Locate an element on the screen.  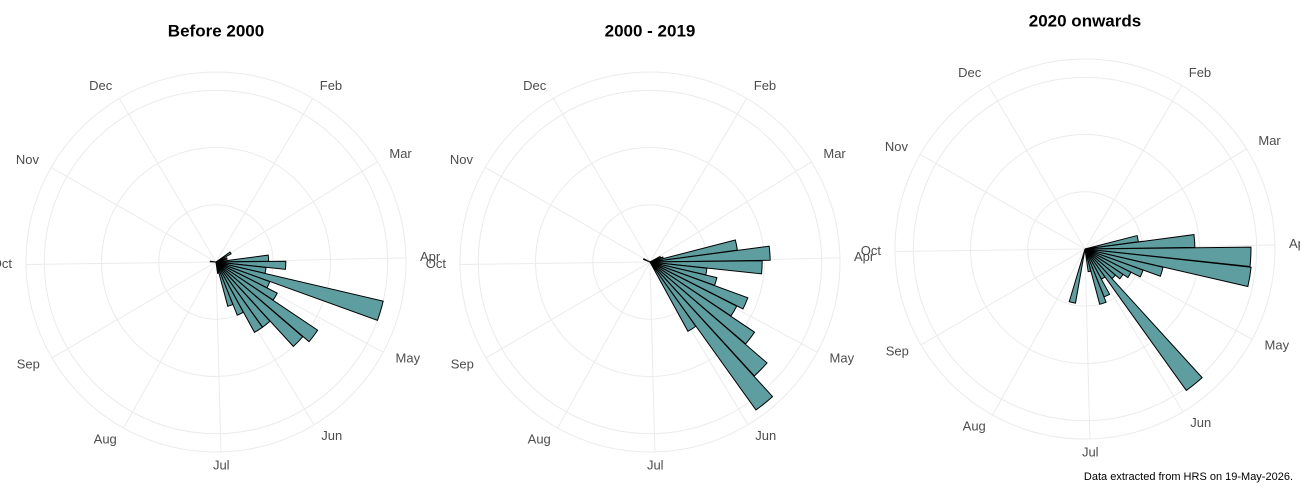
caption: Data extracted from HRS on 19-May-2026. is located at coordinates (1188, 477).